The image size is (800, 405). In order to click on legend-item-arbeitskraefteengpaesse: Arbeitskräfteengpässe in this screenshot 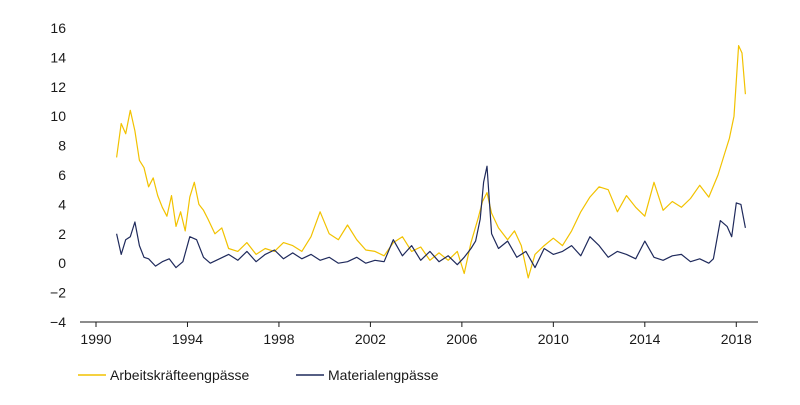, I will do `click(164, 375)`.